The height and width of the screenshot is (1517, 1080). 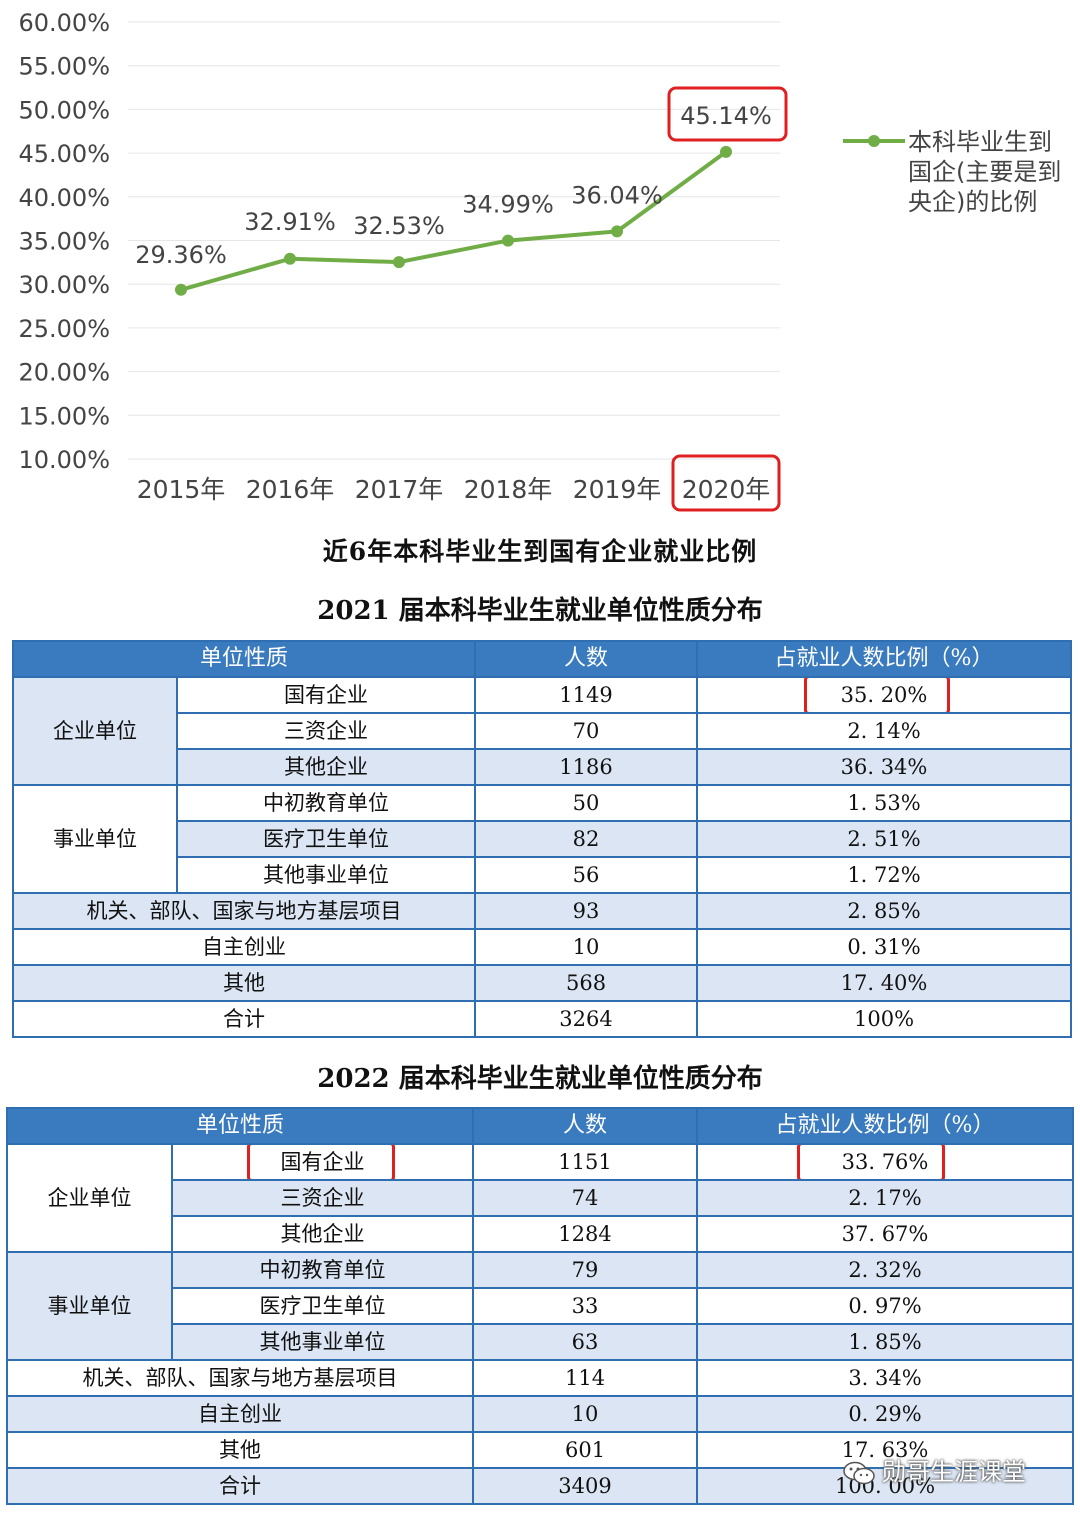 I want to click on x-tick-label: 2017年, so click(x=399, y=489).